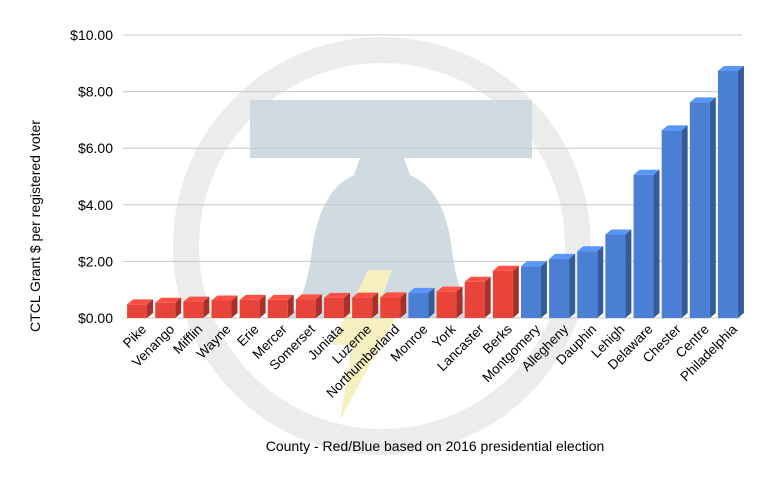 This screenshot has width=774, height=487. What do you see at coordinates (91, 176) in the screenshot?
I see `y-axis-ticks: $0.00 $2.00 $4.00 $6.00 $8.00 $10.00` at bounding box center [91, 176].